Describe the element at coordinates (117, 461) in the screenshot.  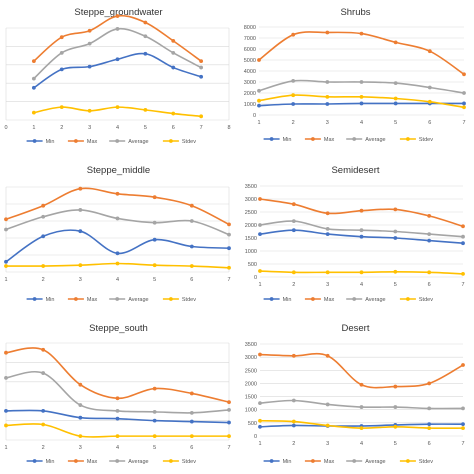
I see `legend-marker-average` at that location.